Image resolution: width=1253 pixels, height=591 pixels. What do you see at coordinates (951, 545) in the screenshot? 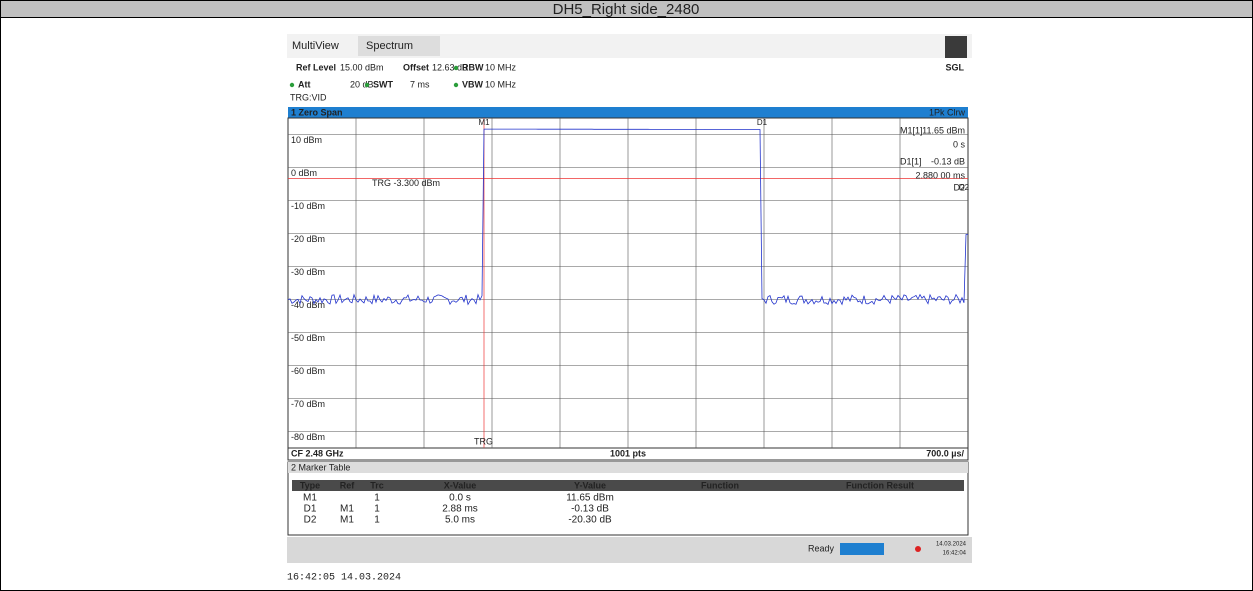
I see `status-date: 14.03.2024` at bounding box center [951, 545].